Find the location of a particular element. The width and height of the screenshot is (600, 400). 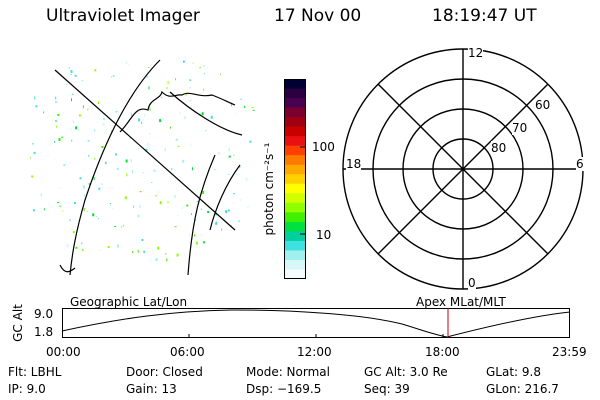

axis-diagonal is located at coordinates (463, 169).